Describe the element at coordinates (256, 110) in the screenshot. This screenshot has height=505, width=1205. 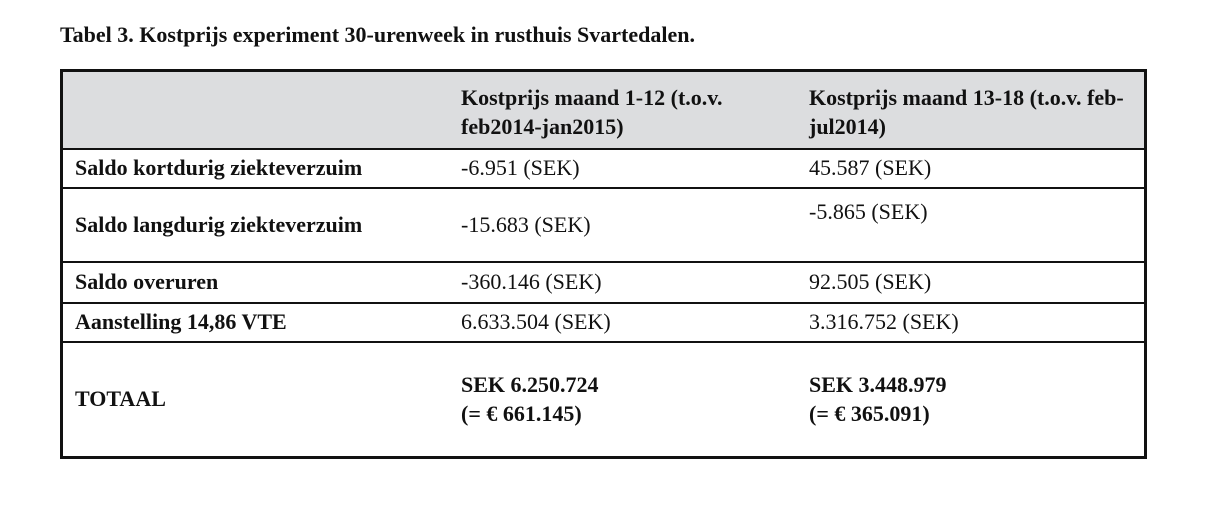
I see `header-cell` at that location.